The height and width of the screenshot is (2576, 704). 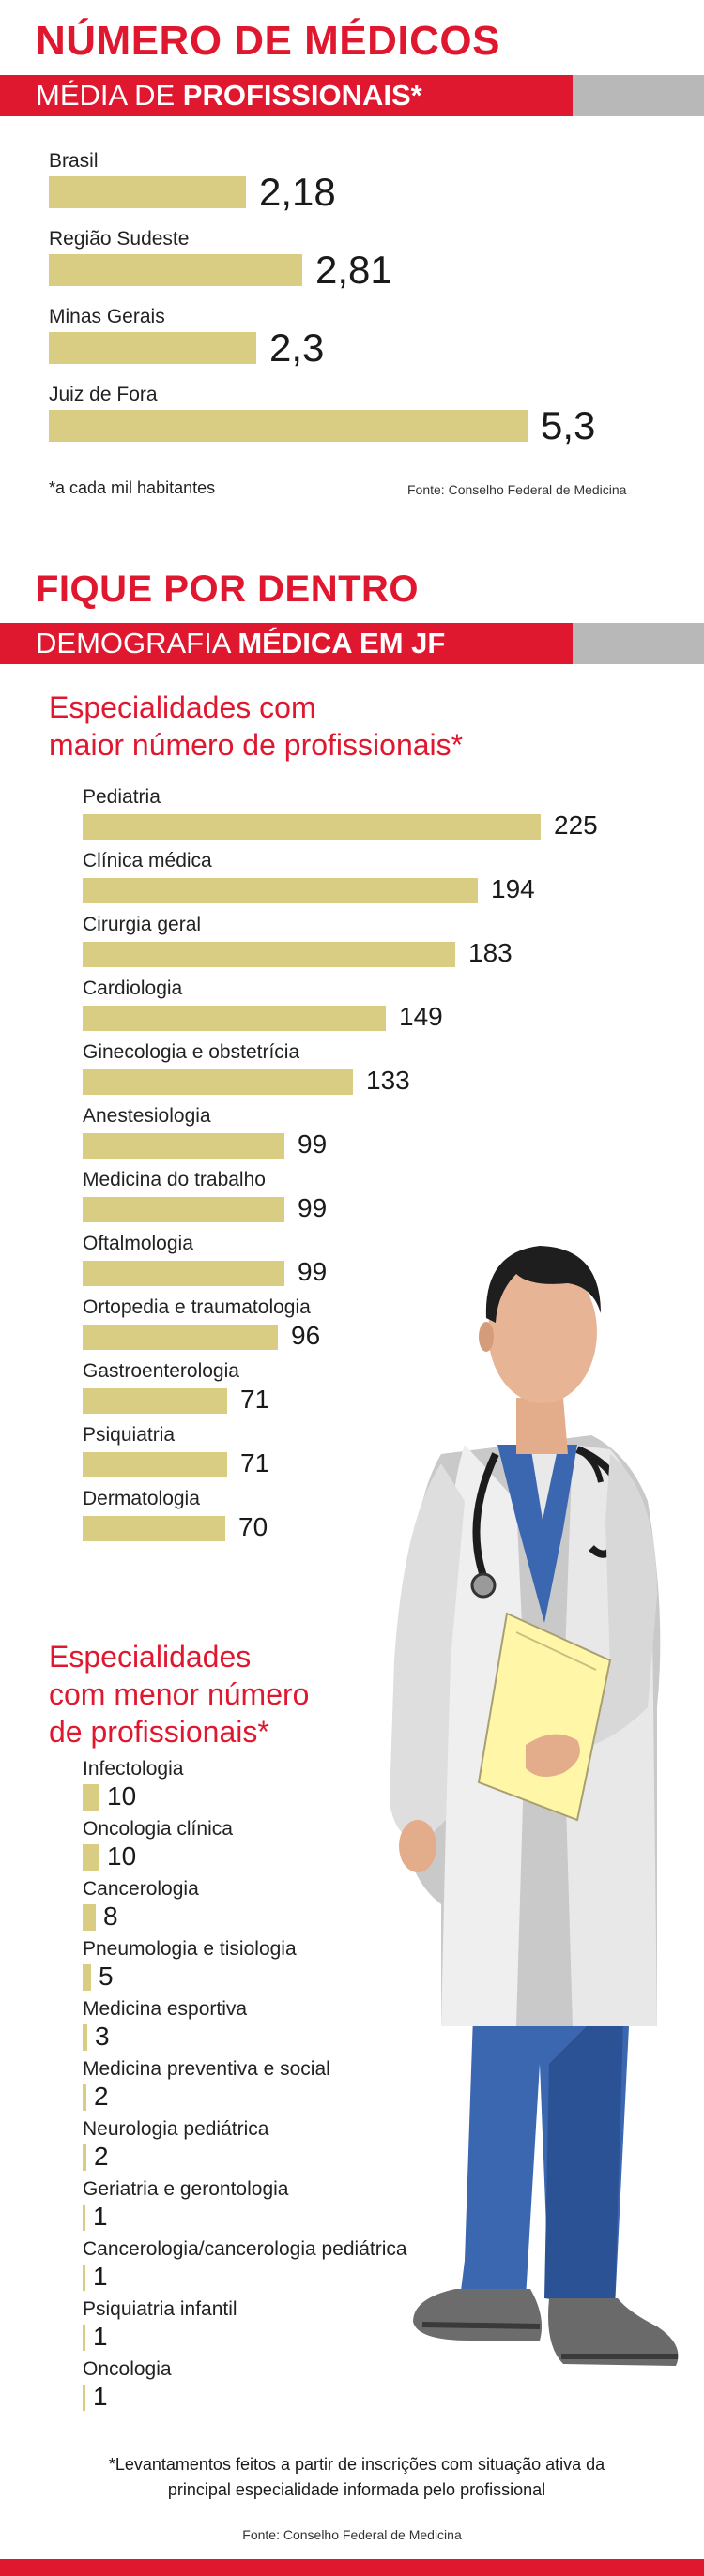 What do you see at coordinates (421, 1017) in the screenshot?
I see `bar-value: 149` at bounding box center [421, 1017].